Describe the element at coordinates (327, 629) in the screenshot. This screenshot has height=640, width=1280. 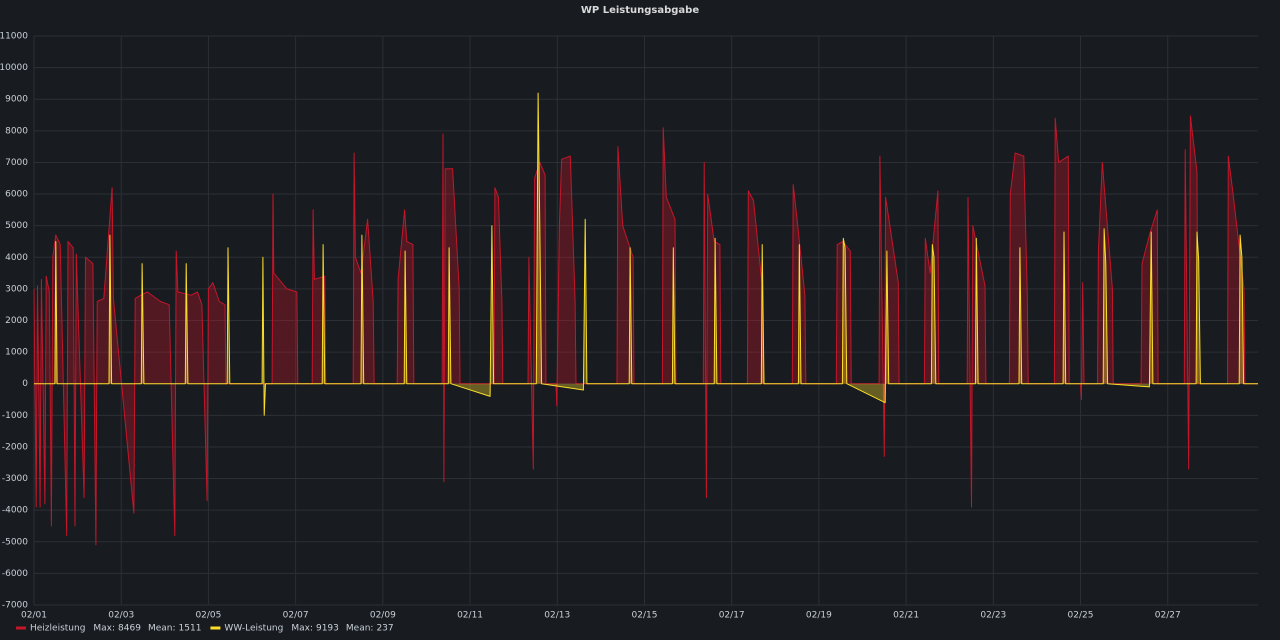
I see `legend-stat-value: 9193` at that location.